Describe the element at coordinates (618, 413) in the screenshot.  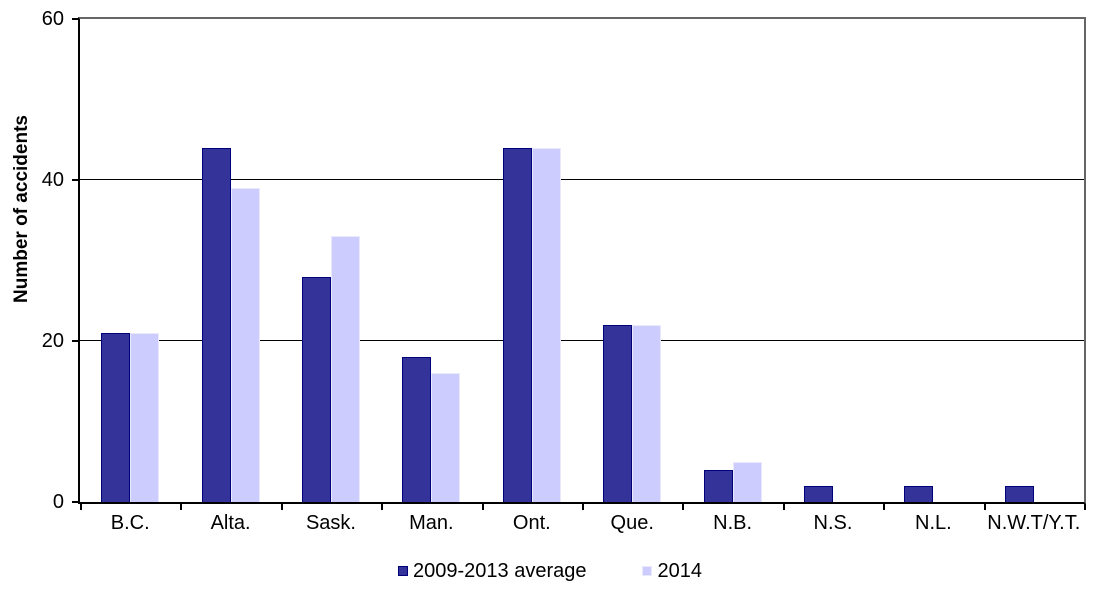
I see `bar-Que.-2009-2013 average` at that location.